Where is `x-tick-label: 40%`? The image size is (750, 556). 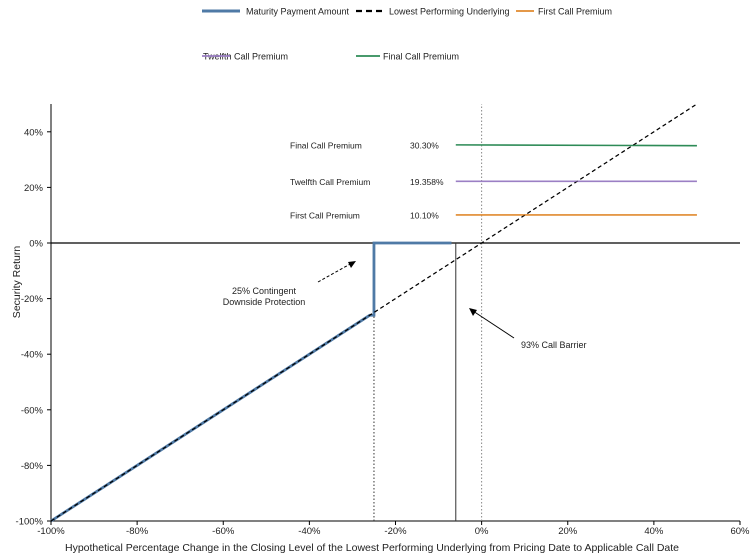
x-tick-label: 40% is located at coordinates (654, 531).